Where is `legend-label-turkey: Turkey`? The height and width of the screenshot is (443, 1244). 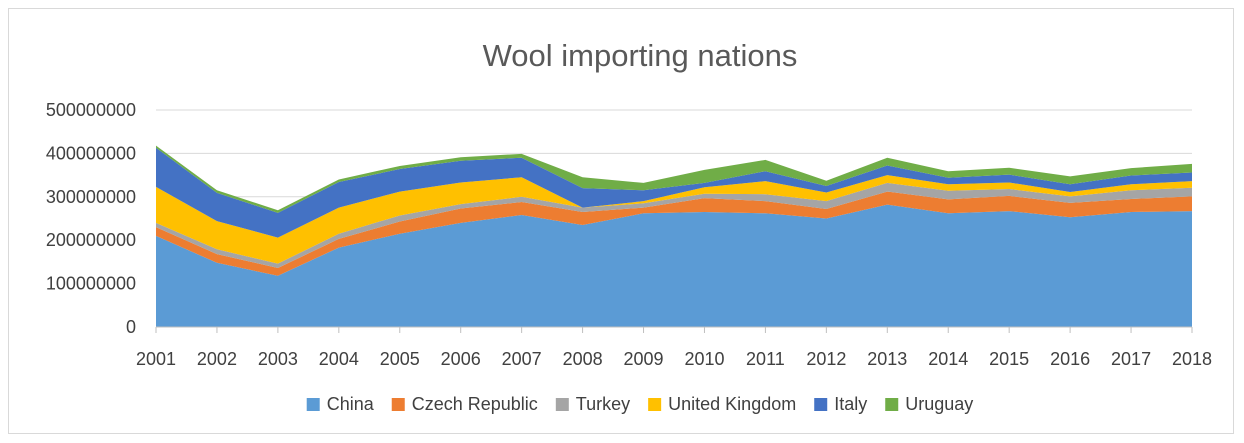 legend-label-turkey: Turkey is located at coordinates (603, 404).